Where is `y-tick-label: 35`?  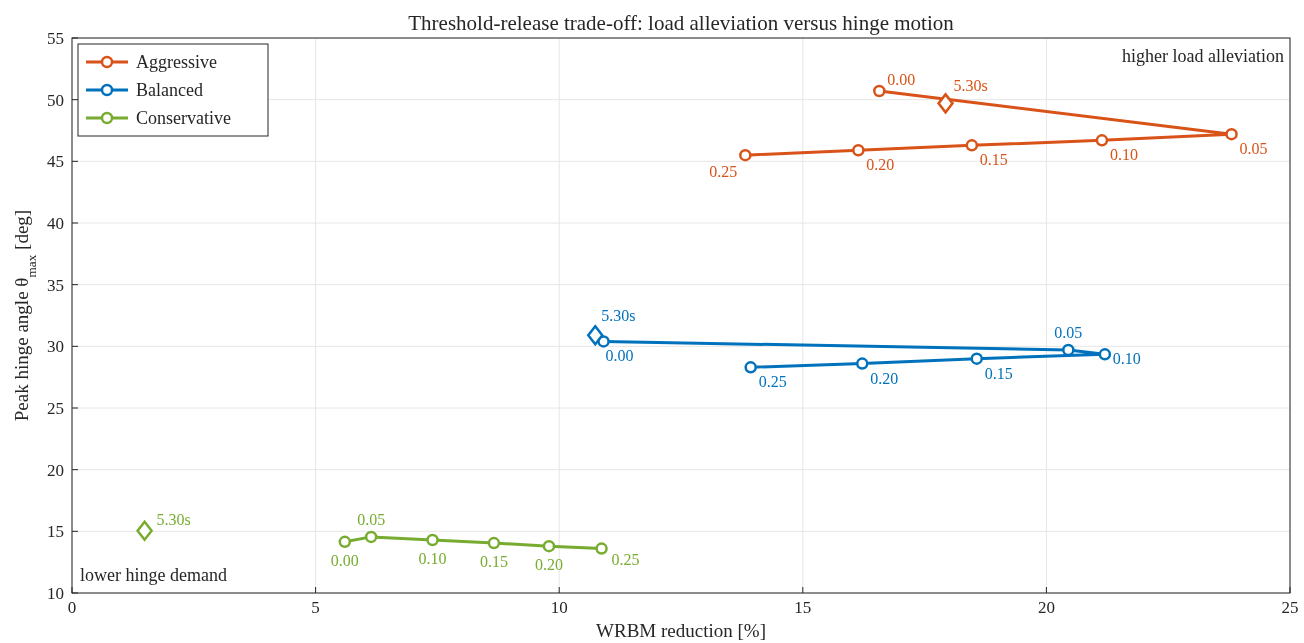
y-tick-label: 35 is located at coordinates (55, 285).